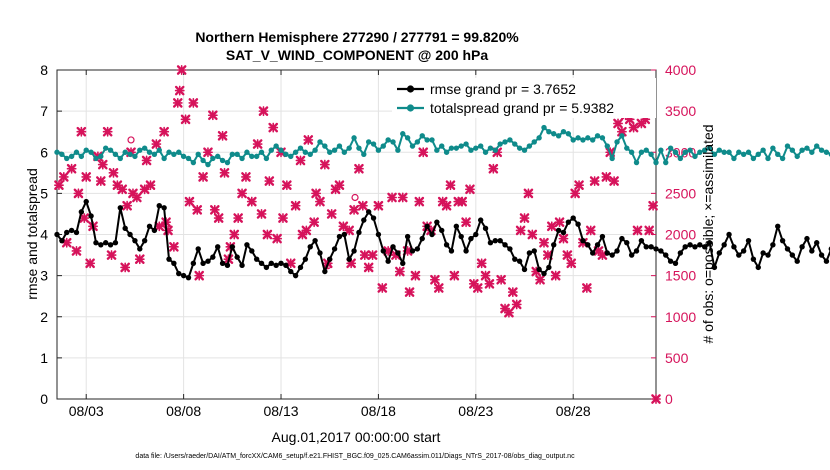  What do you see at coordinates (44, 358) in the screenshot?
I see `left-y-tick-label: 1` at bounding box center [44, 358].